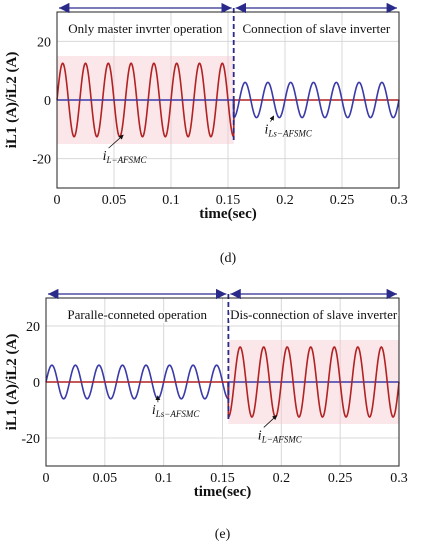  Describe the element at coordinates (222, 492) in the screenshot. I see `x-axis-label-e: time(sec)` at that location.